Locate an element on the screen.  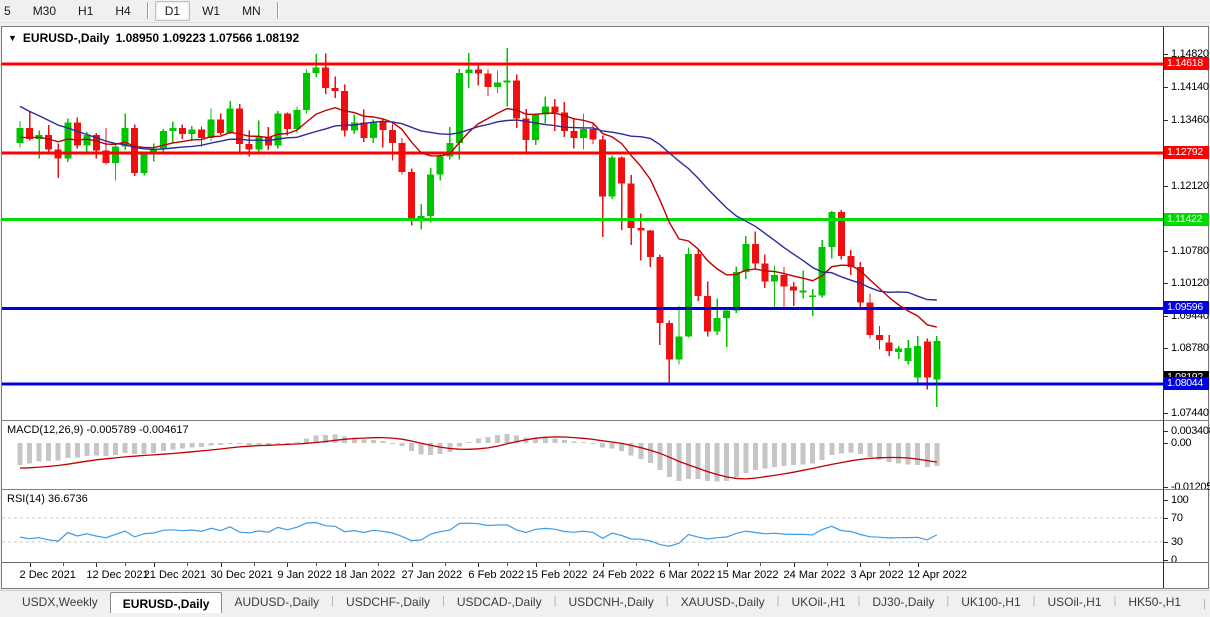
timeframe-button-5: 5 is located at coordinates (7, 11).